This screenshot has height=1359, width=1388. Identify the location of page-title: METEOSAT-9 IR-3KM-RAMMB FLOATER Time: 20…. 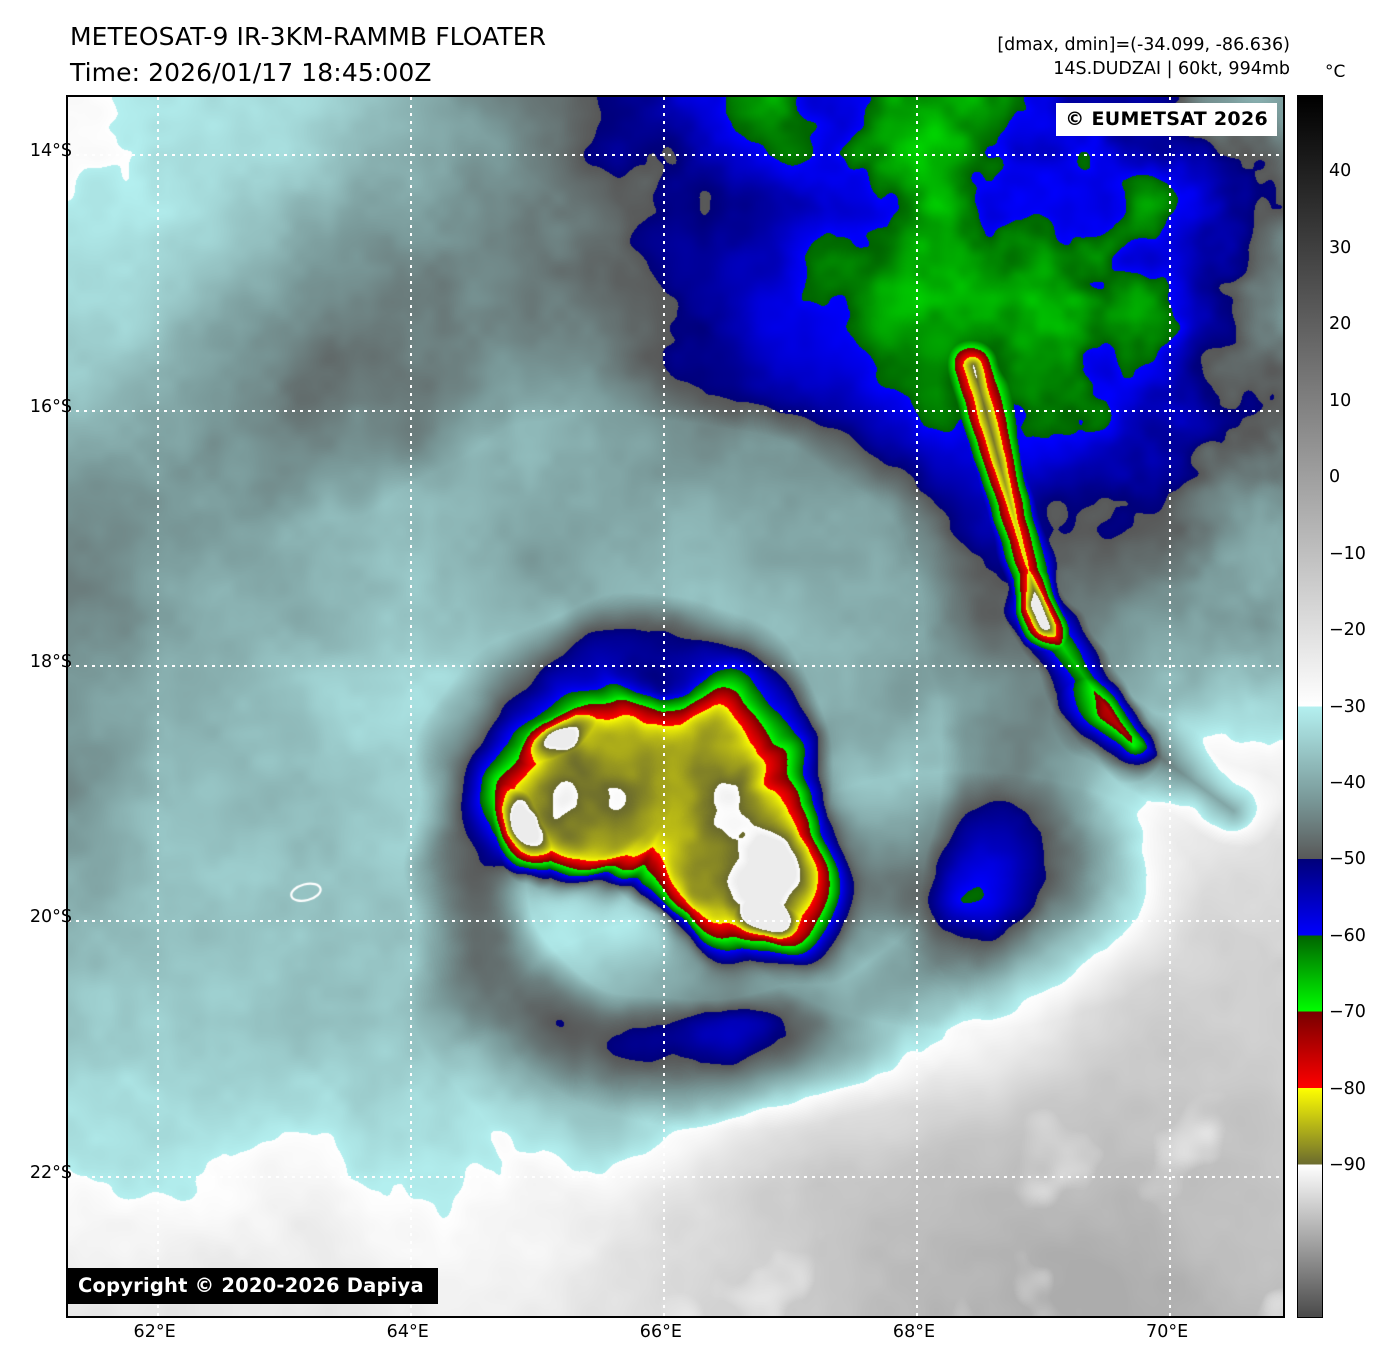
(308, 55).